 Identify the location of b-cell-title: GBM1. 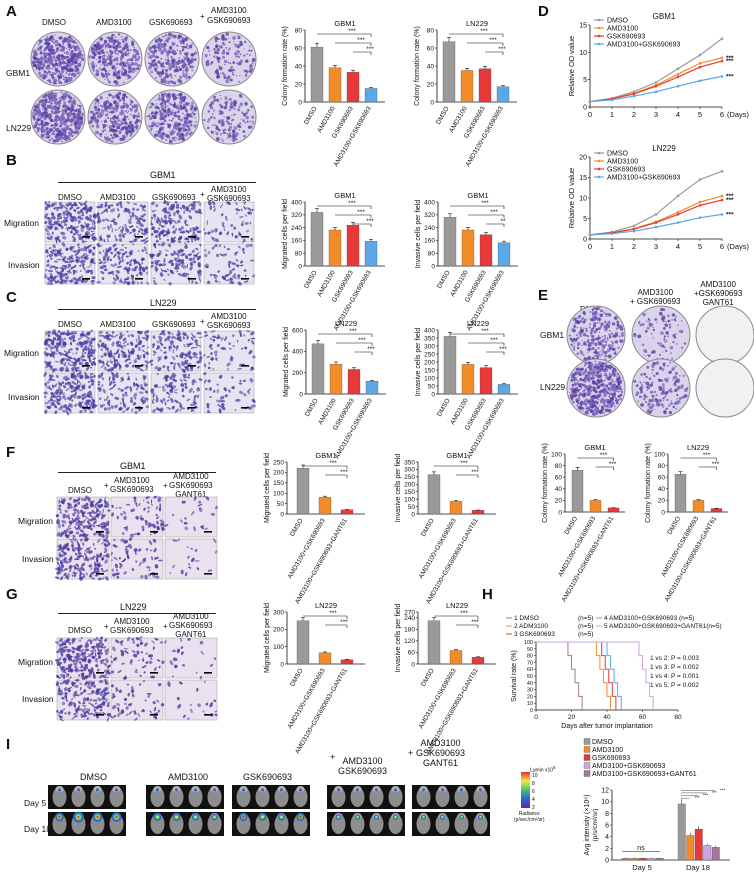
(163, 175).